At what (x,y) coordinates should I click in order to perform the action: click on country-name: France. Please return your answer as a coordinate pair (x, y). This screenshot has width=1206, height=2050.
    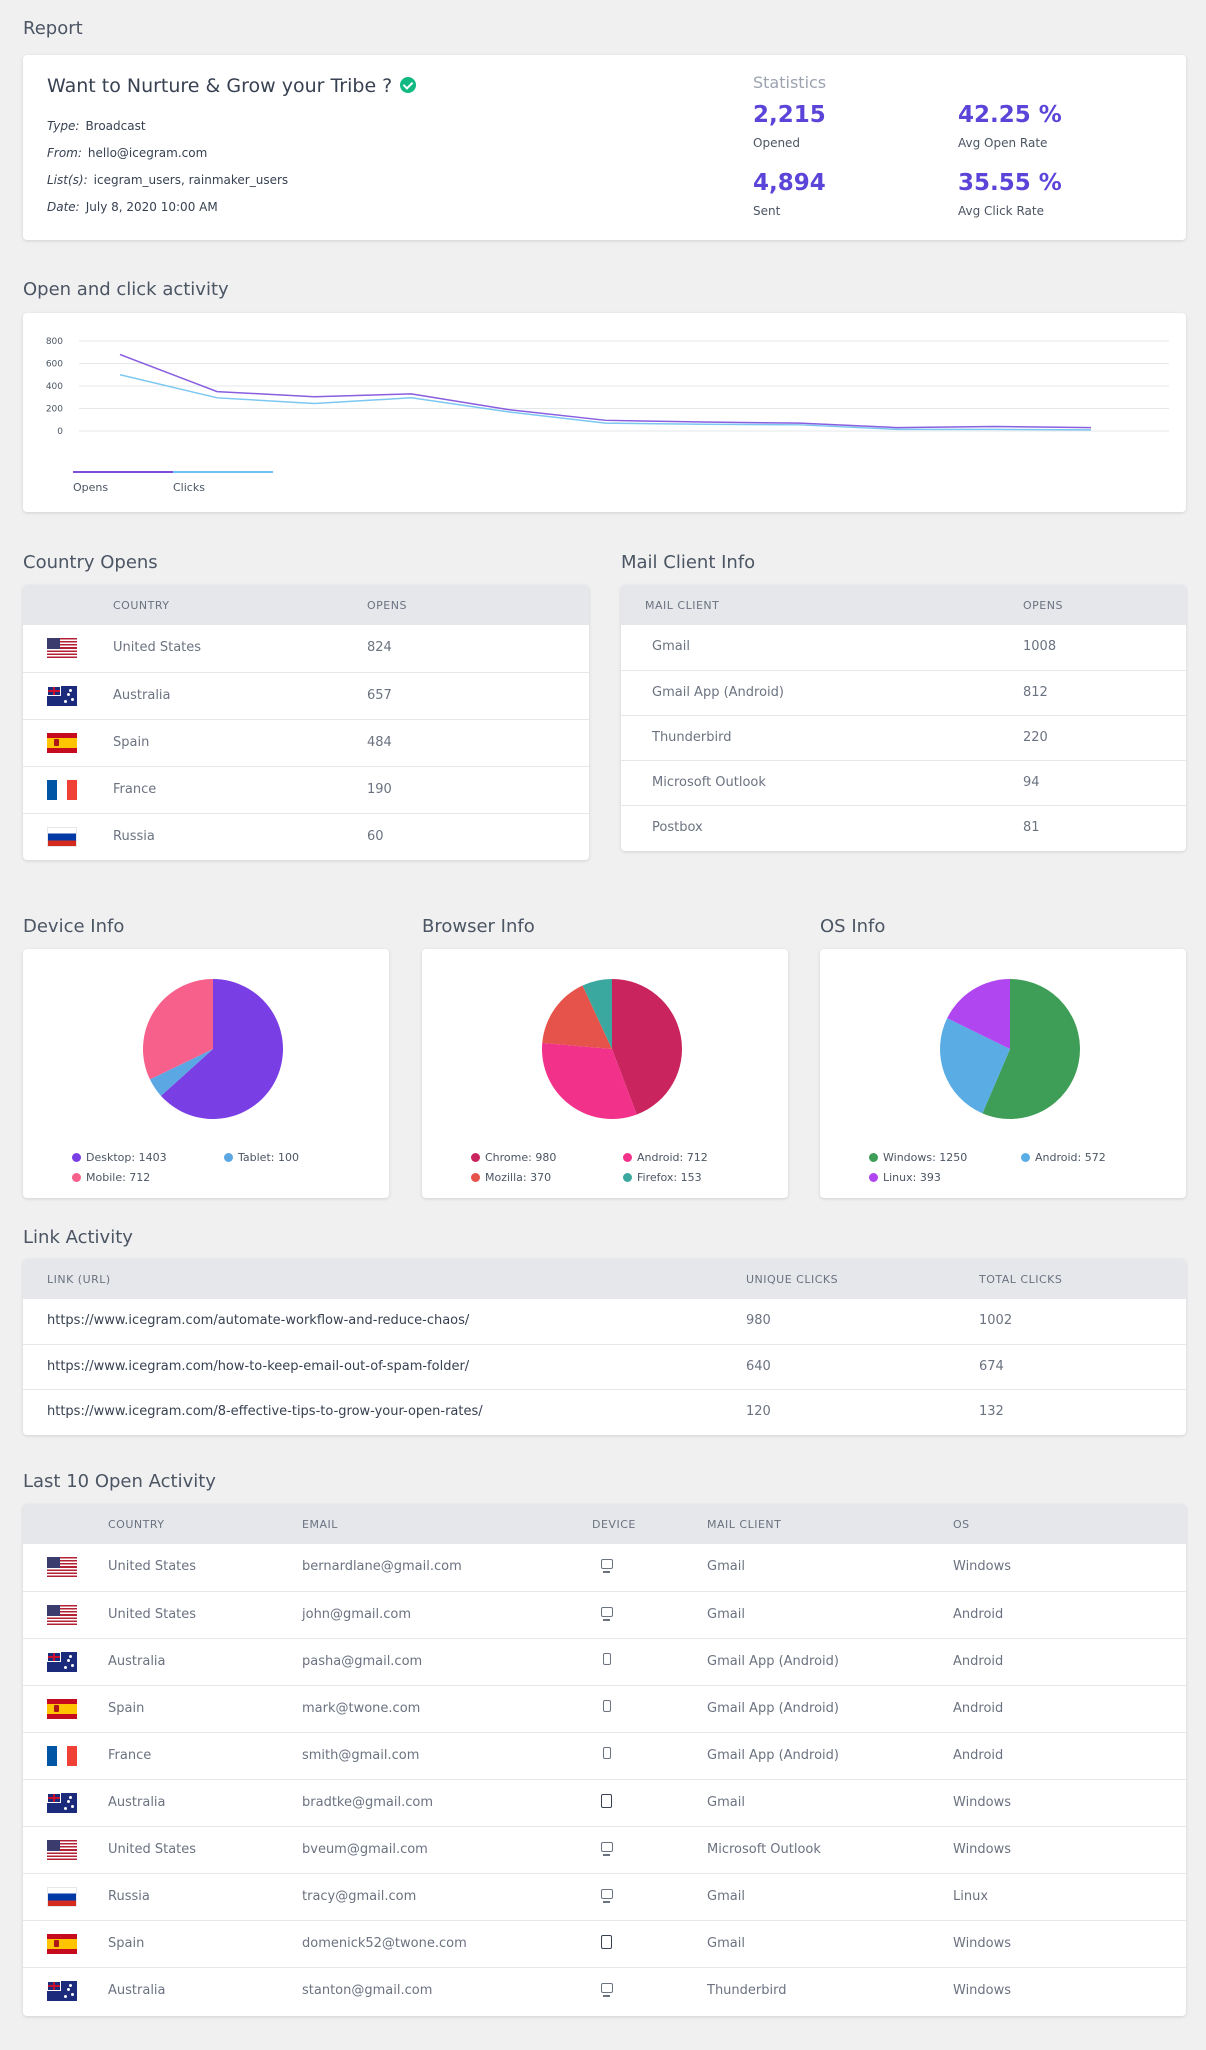
    Looking at the image, I should click on (135, 789).